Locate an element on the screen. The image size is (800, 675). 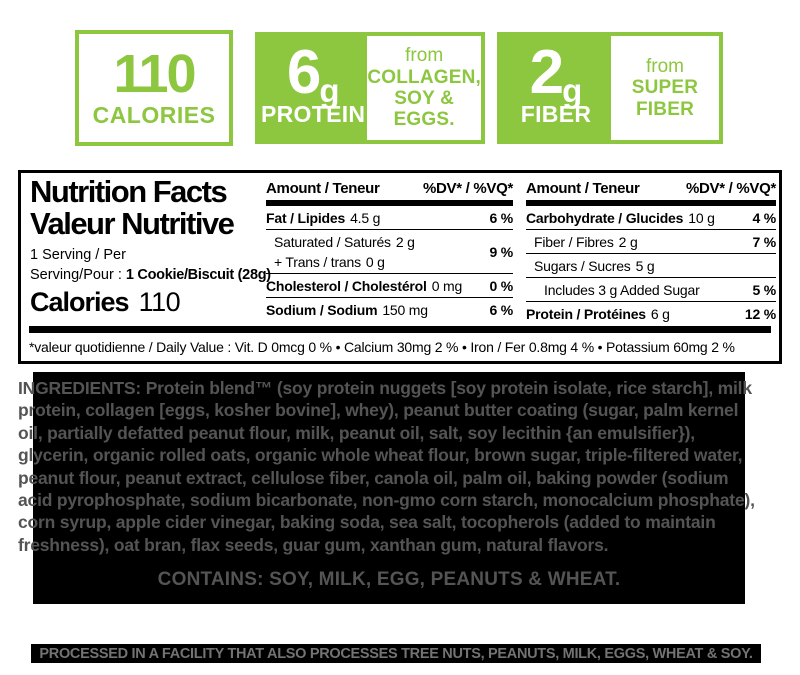
nutrient-value: 5 g is located at coordinates (645, 265).